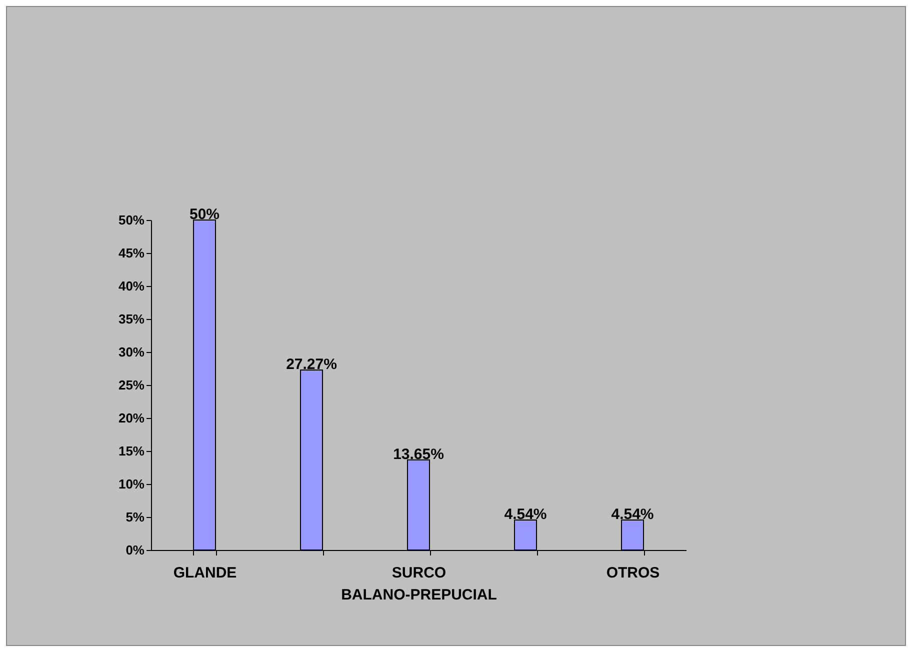 The image size is (917, 659). What do you see at coordinates (204, 214) in the screenshot?
I see `data-label: 50%` at bounding box center [204, 214].